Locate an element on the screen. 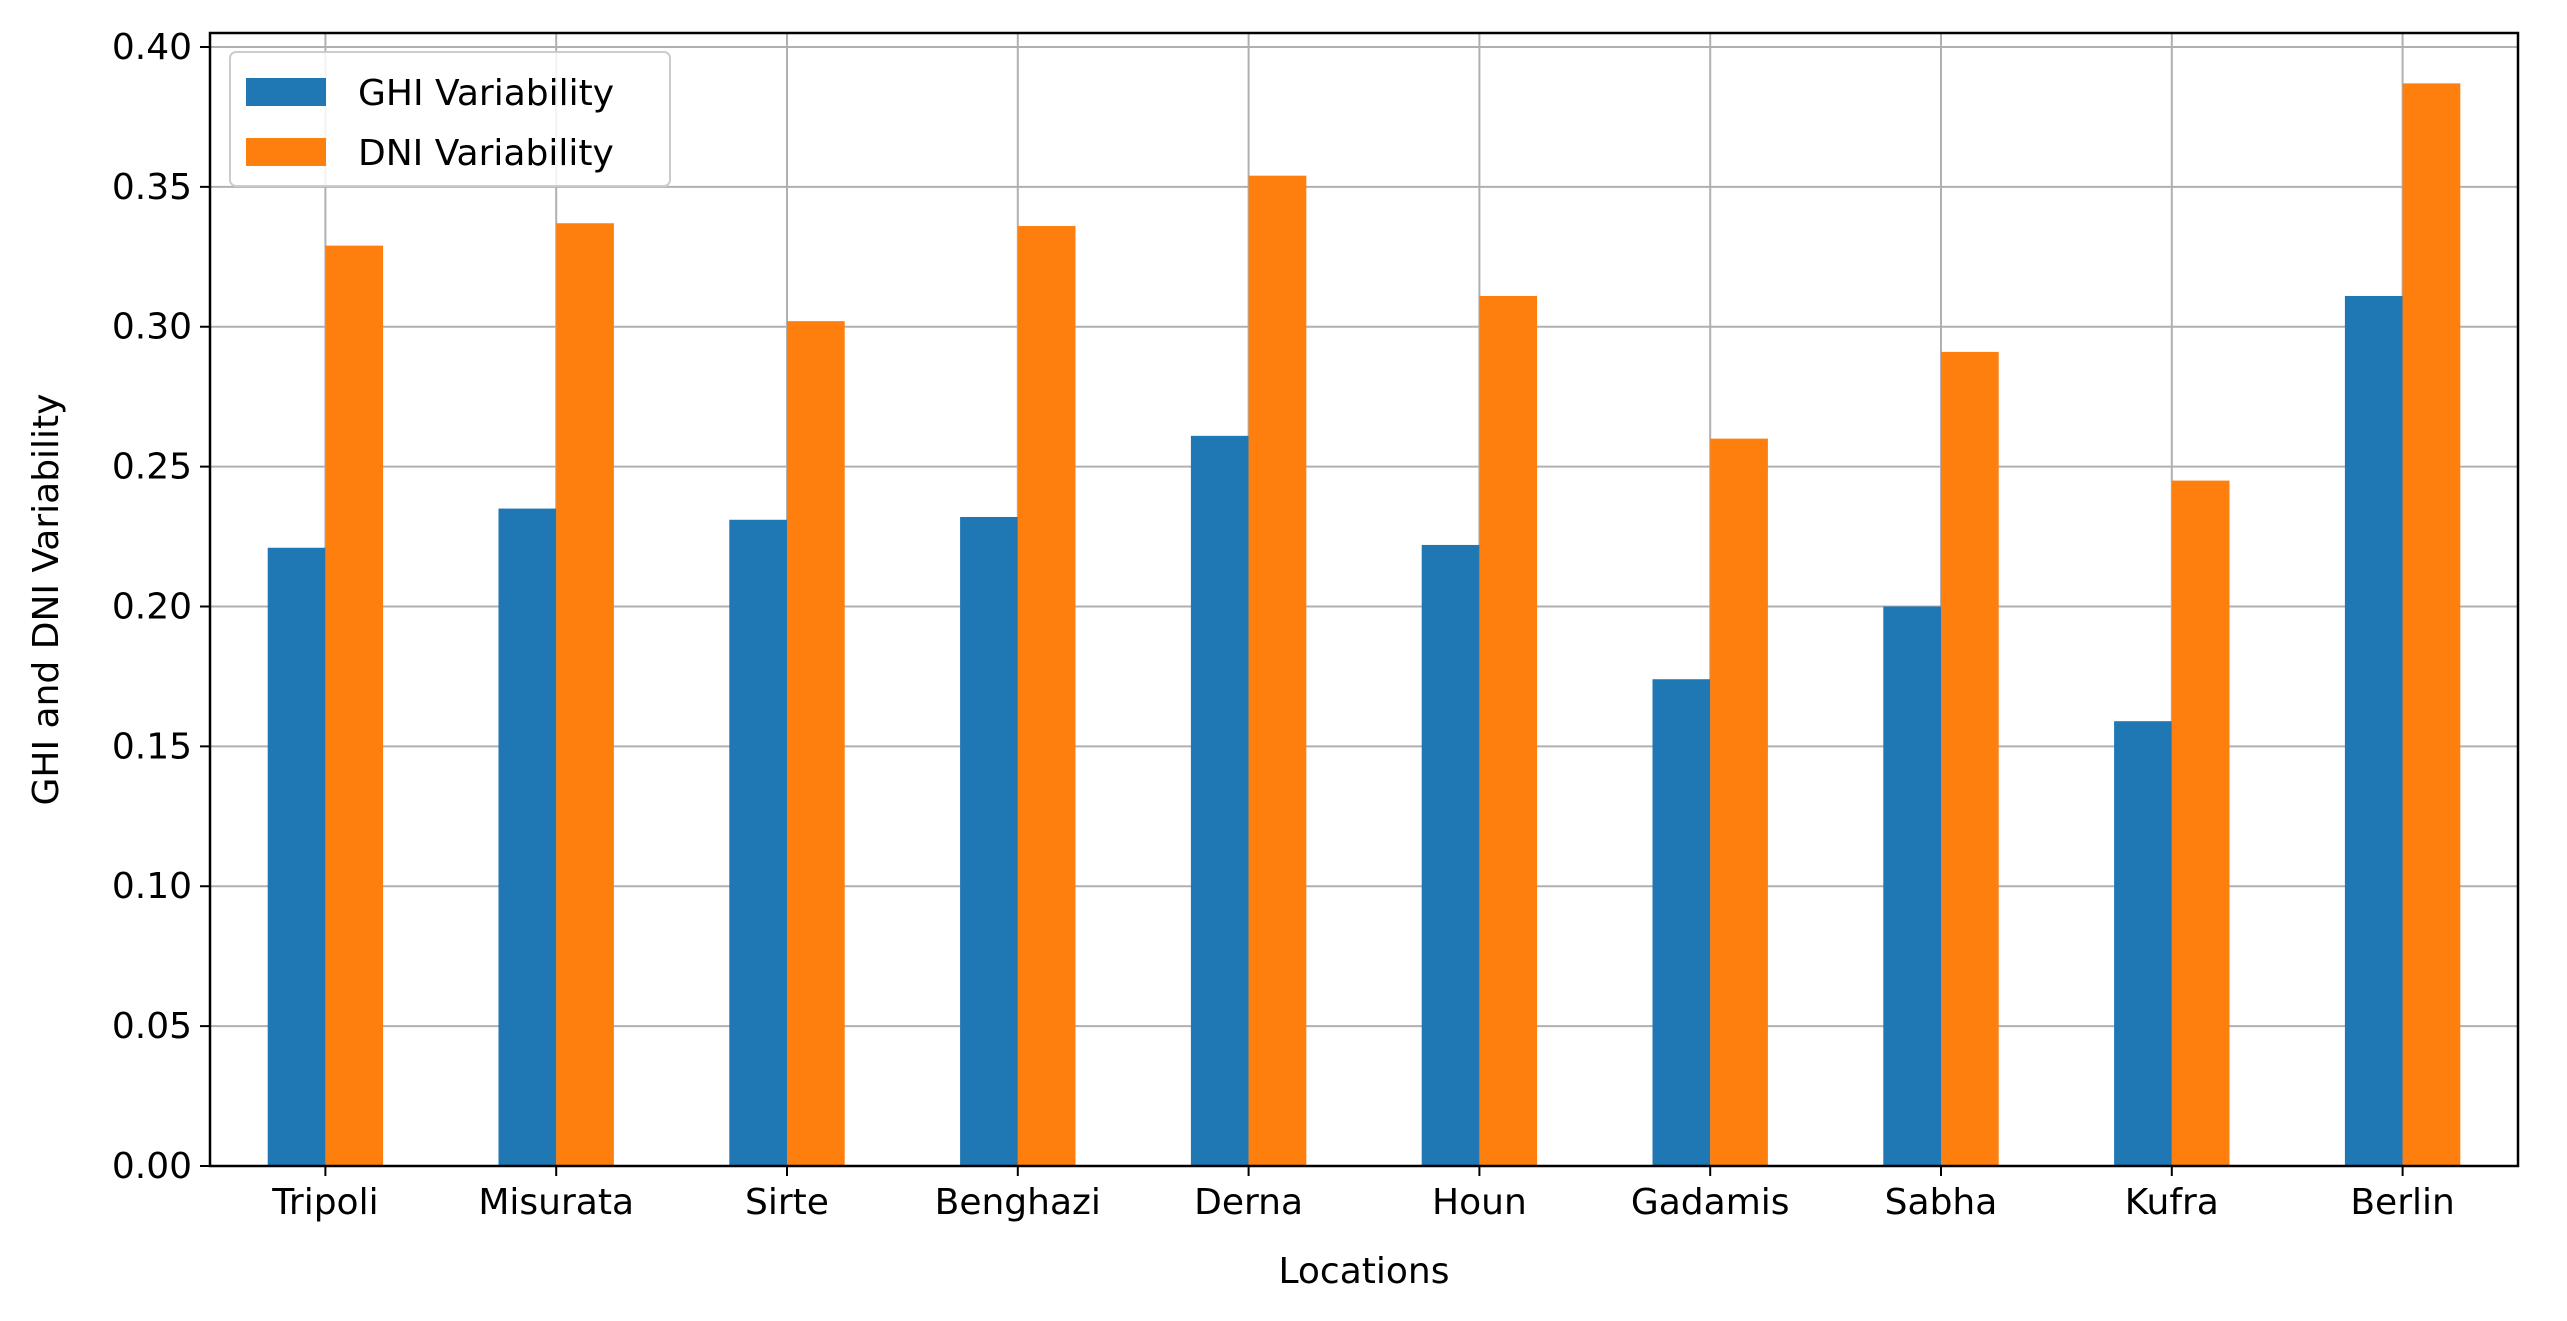  x-tick-label: Sabha is located at coordinates (1941, 1202).